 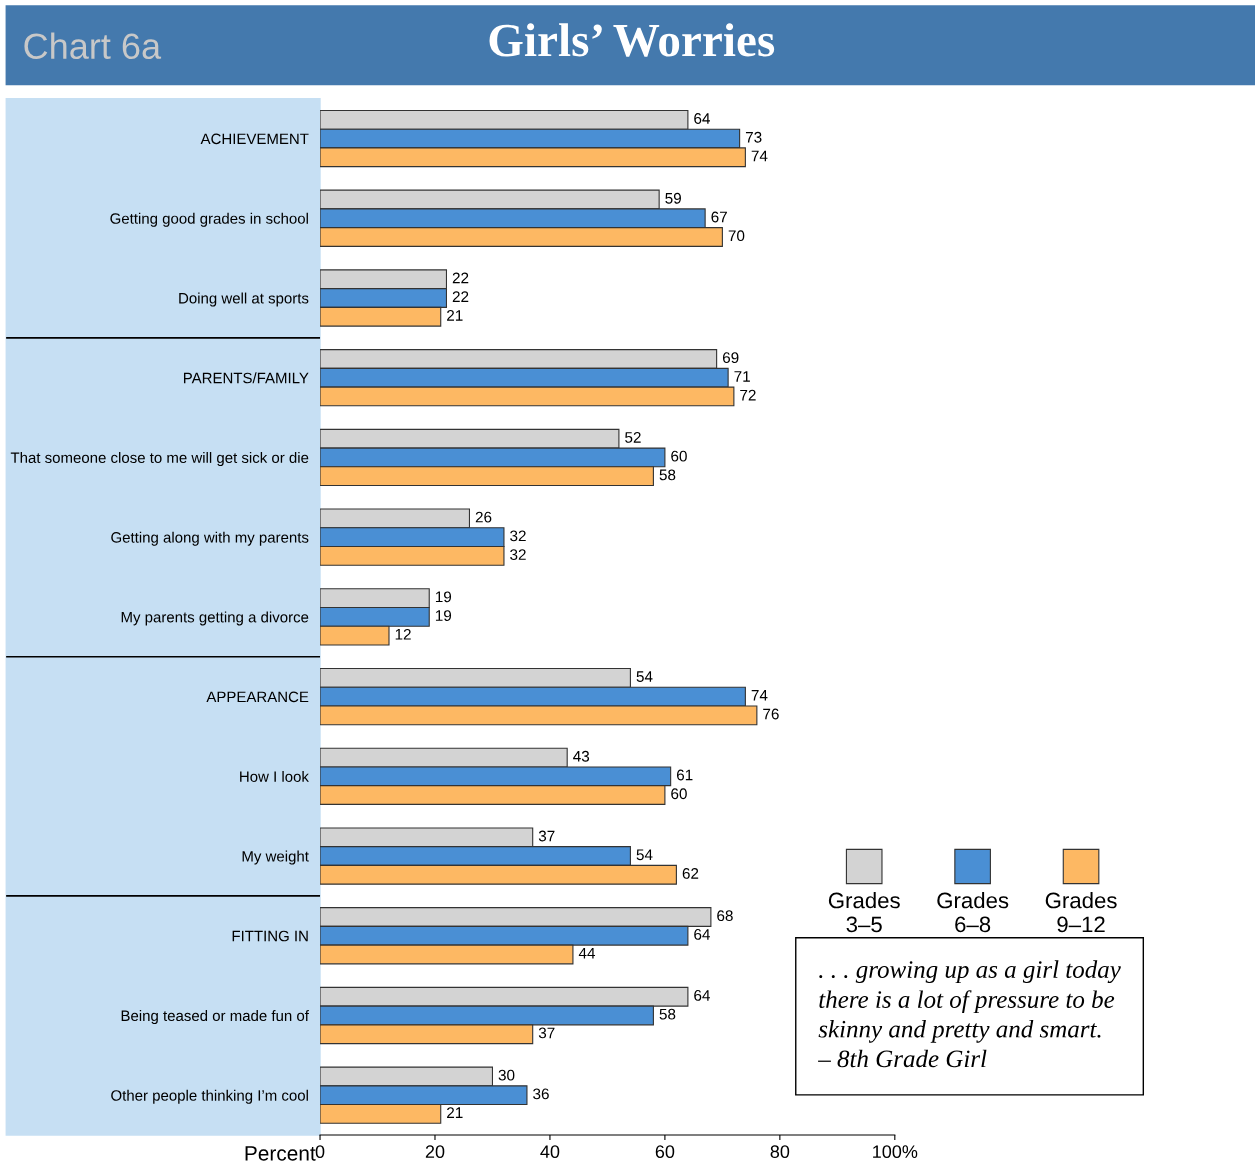 What do you see at coordinates (320, 1152) in the screenshot?
I see `x-tick-label: 0` at bounding box center [320, 1152].